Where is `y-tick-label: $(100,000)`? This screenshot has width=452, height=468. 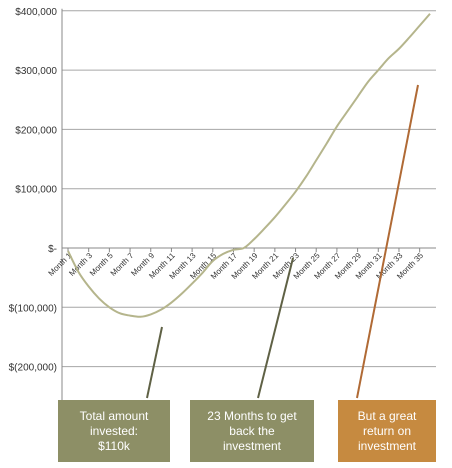 y-tick-label: $(100,000) is located at coordinates (33, 308).